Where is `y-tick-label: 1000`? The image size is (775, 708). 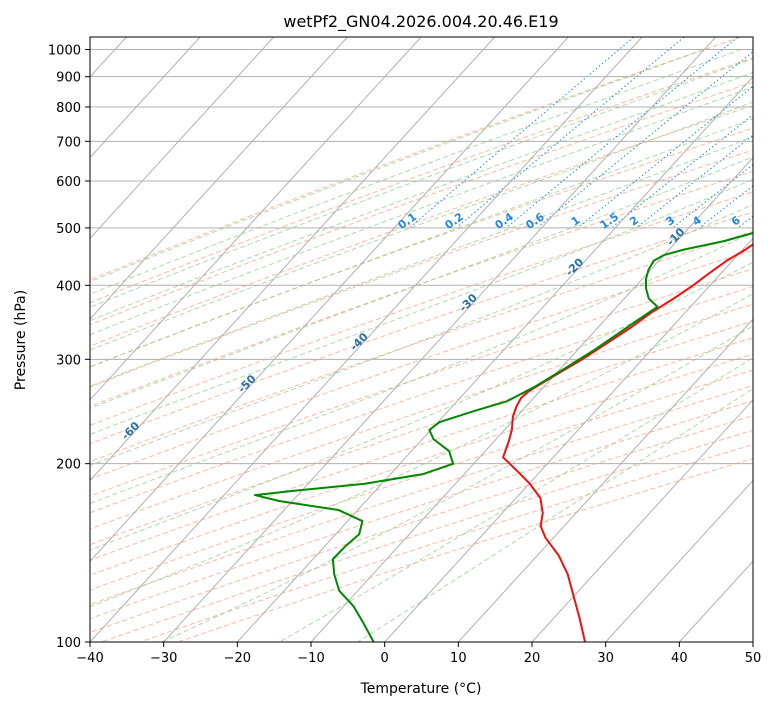 y-tick-label: 1000 is located at coordinates (64, 51).